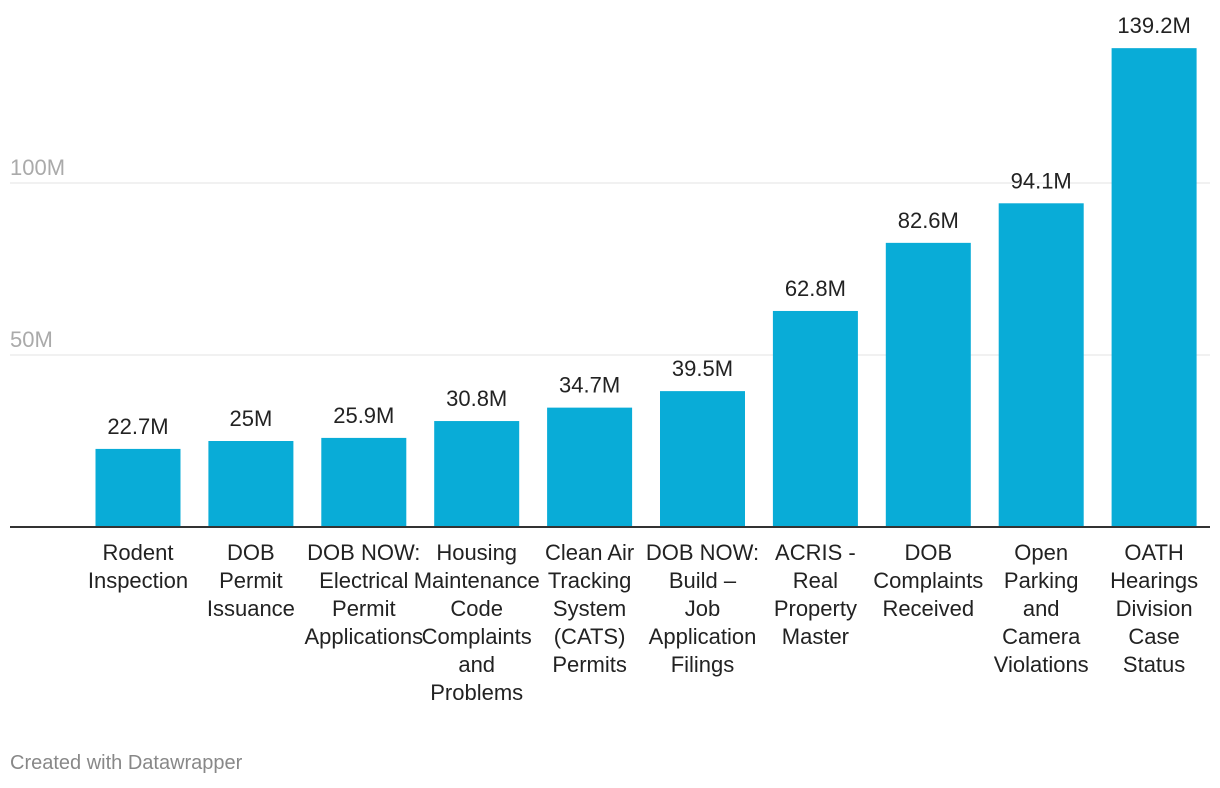 This screenshot has width=1220, height=788. Describe the element at coordinates (31, 339) in the screenshot. I see `y-tick-label: 50M` at that location.